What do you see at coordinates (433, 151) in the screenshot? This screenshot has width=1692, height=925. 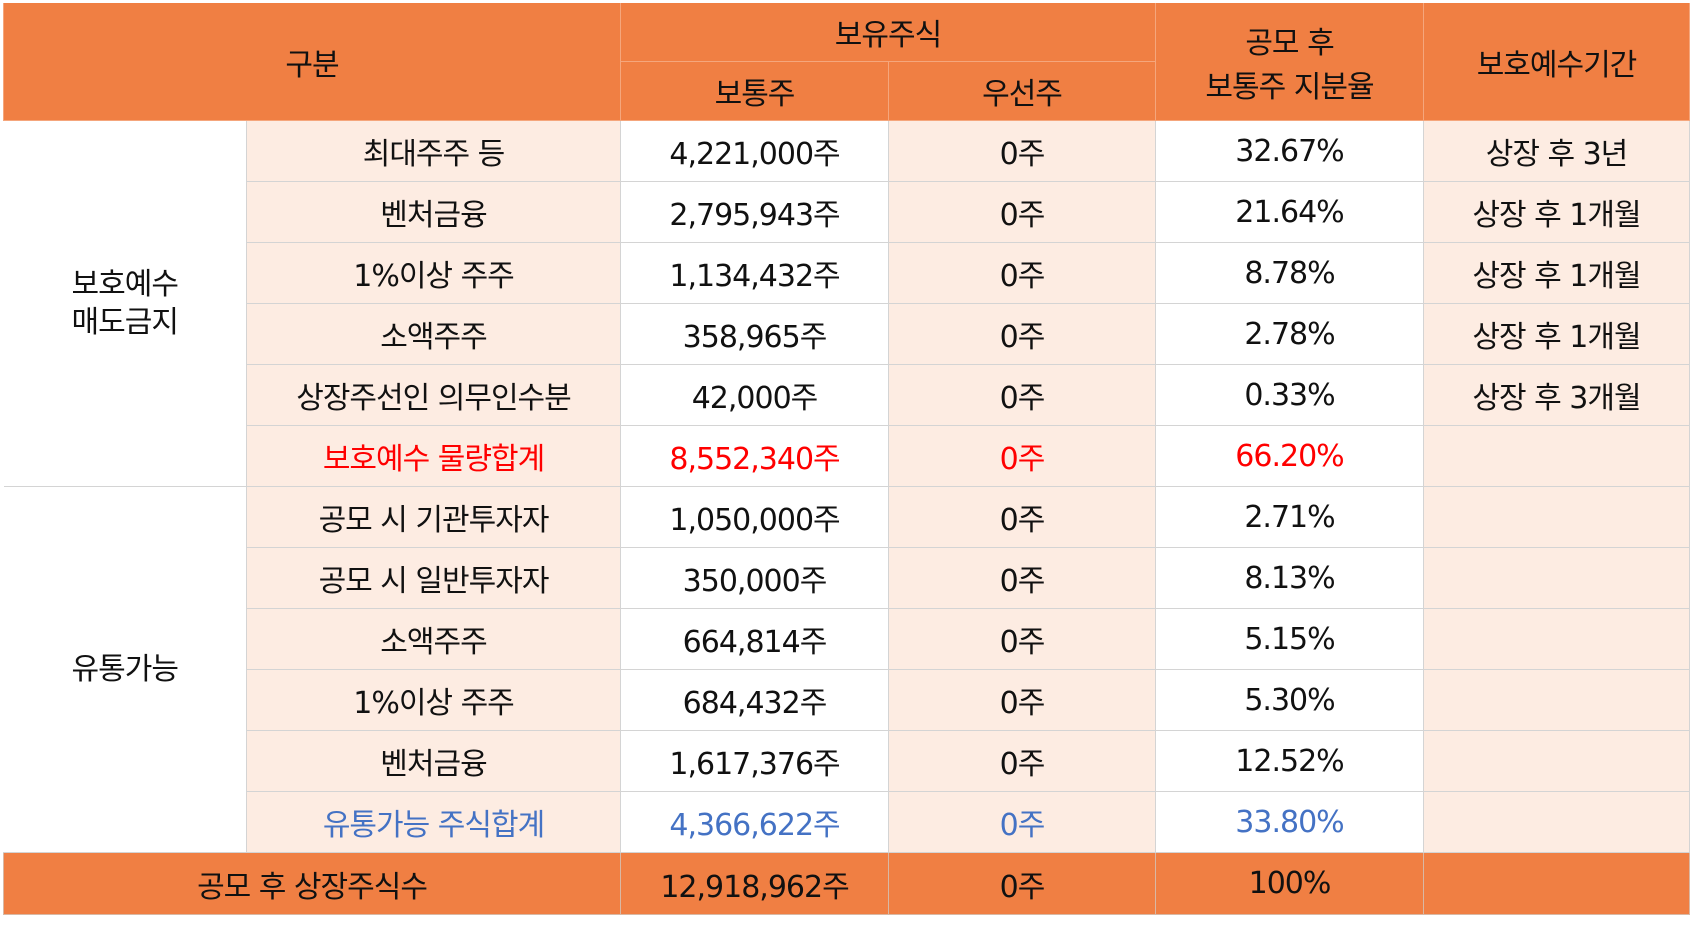 I see `row-label: 최대주주 등` at bounding box center [433, 151].